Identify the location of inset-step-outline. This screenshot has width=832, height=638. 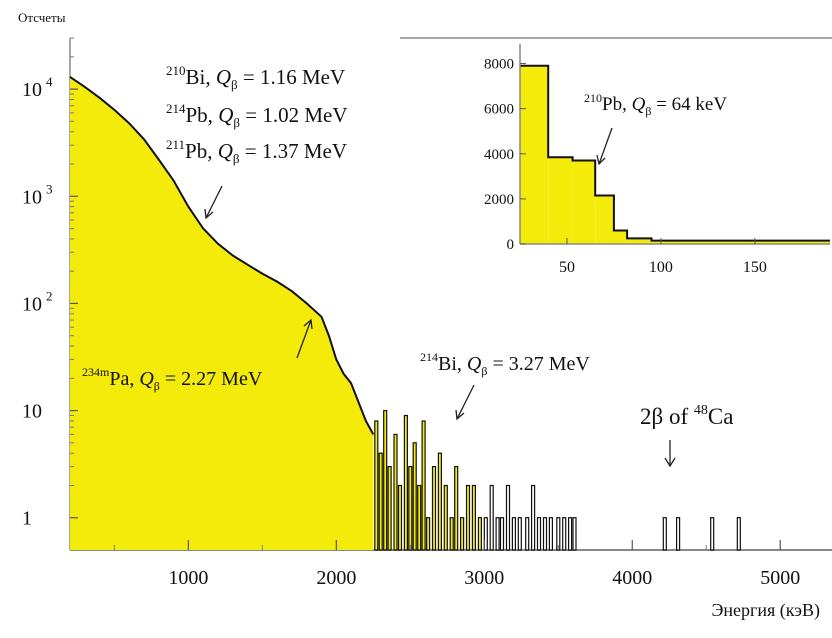
(675, 153).